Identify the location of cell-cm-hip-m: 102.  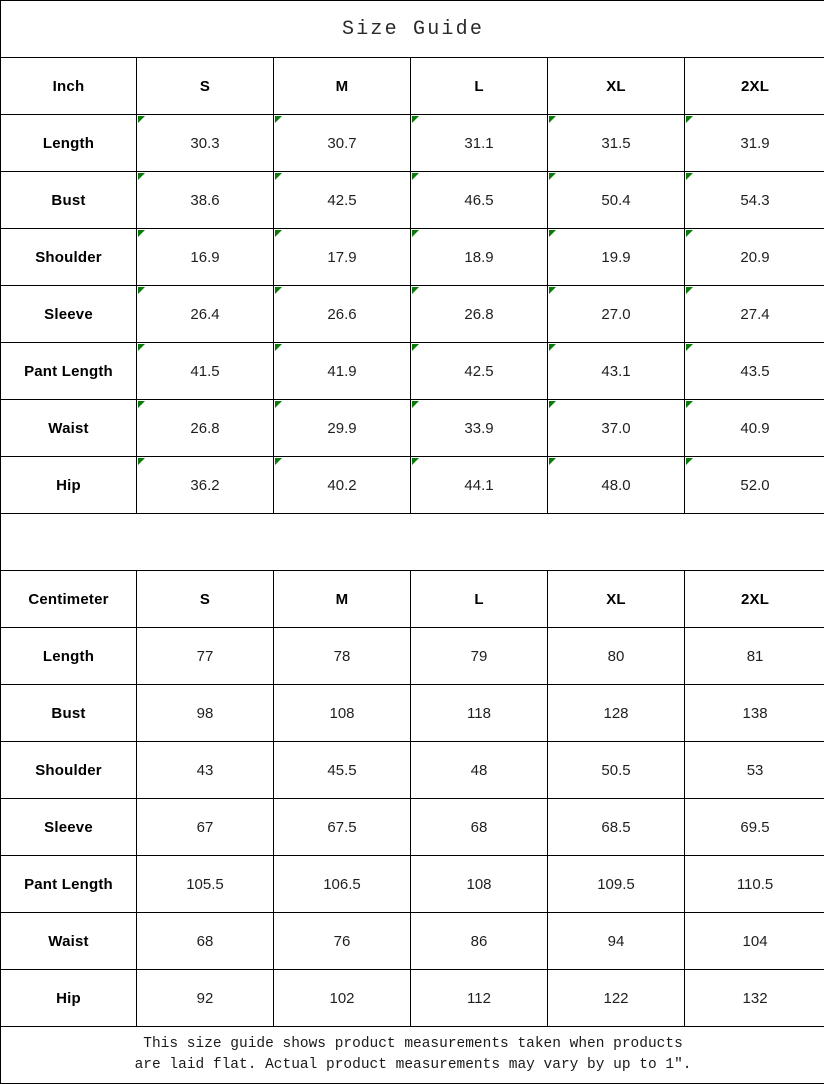
(342, 998).